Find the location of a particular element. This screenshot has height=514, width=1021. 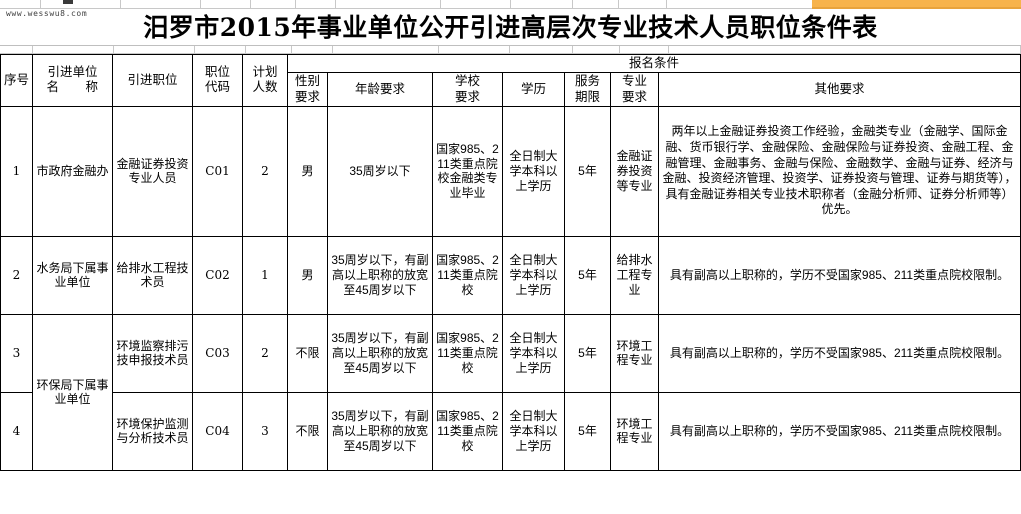

col-header-plan-line1: 计划 is located at coordinates (265, 72).